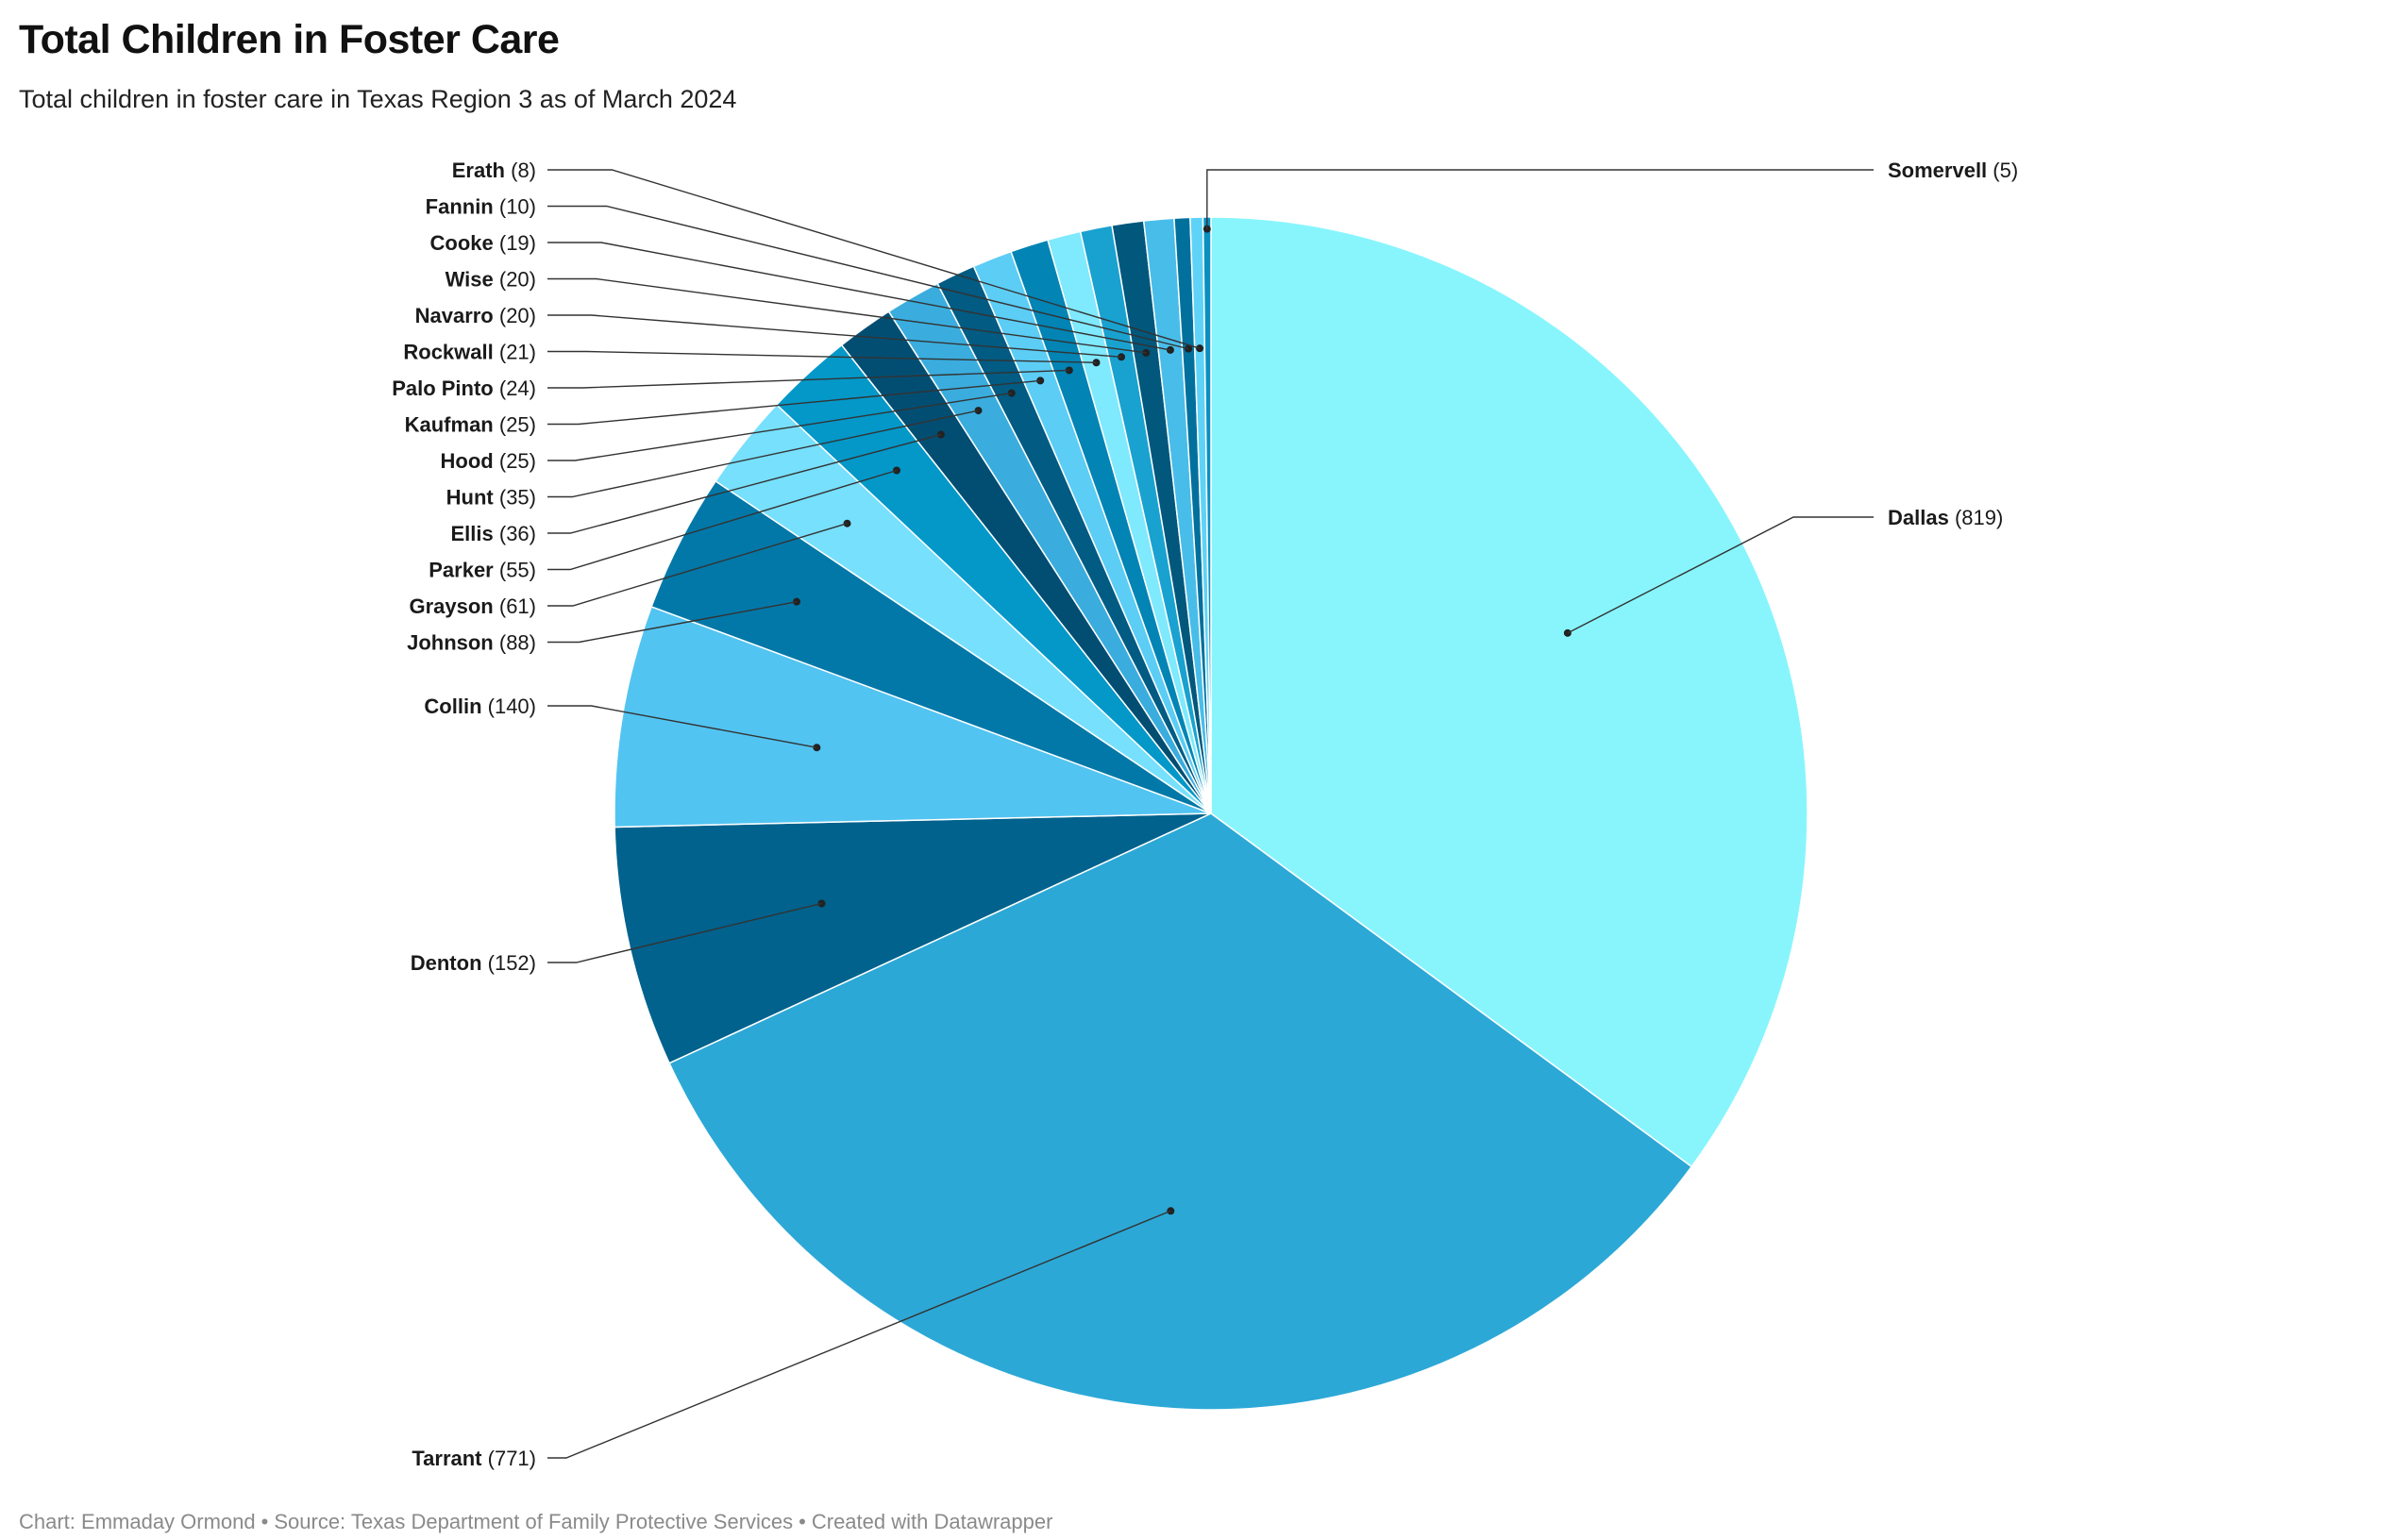  I want to click on leader-line-hood, so click(779, 426).